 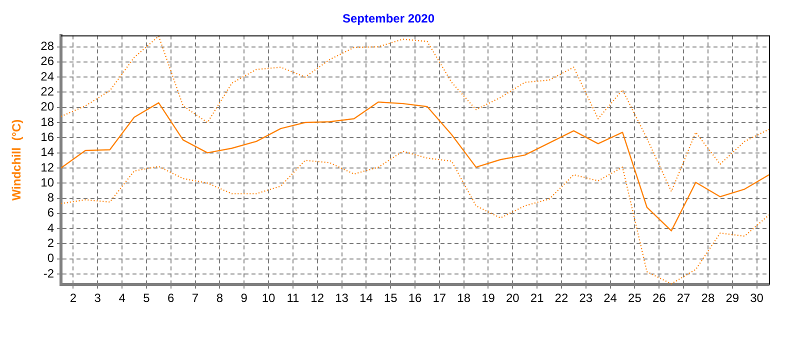 What do you see at coordinates (342, 298) in the screenshot?
I see `x-tick-label: 13` at bounding box center [342, 298].